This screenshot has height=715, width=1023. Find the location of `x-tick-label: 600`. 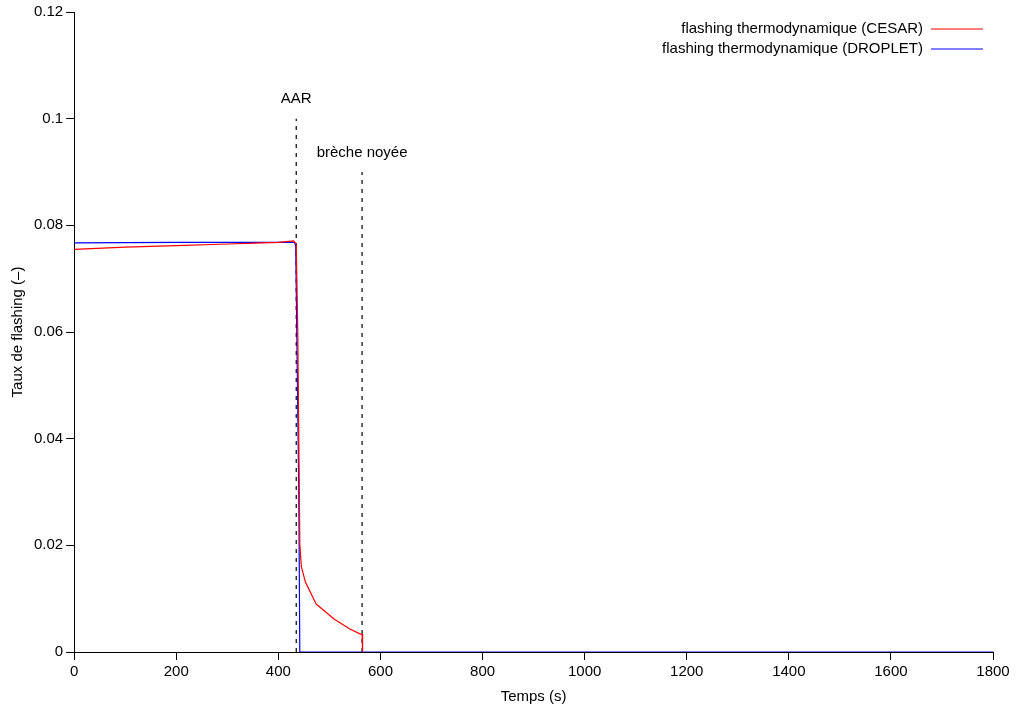

x-tick-label: 600 is located at coordinates (380, 671).